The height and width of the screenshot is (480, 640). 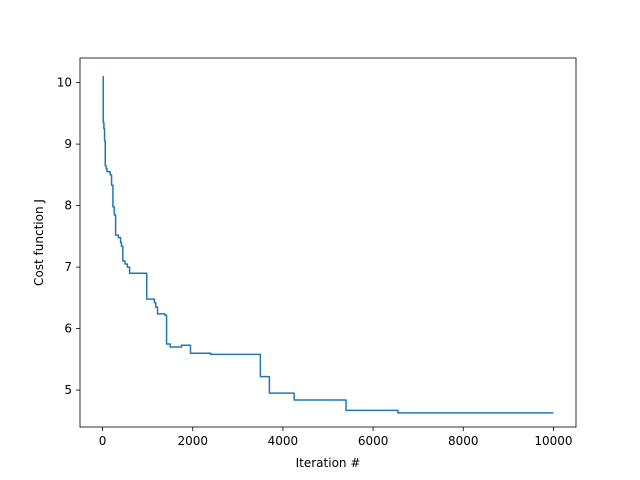 I want to click on x-tick-label: 4000, so click(x=283, y=441).